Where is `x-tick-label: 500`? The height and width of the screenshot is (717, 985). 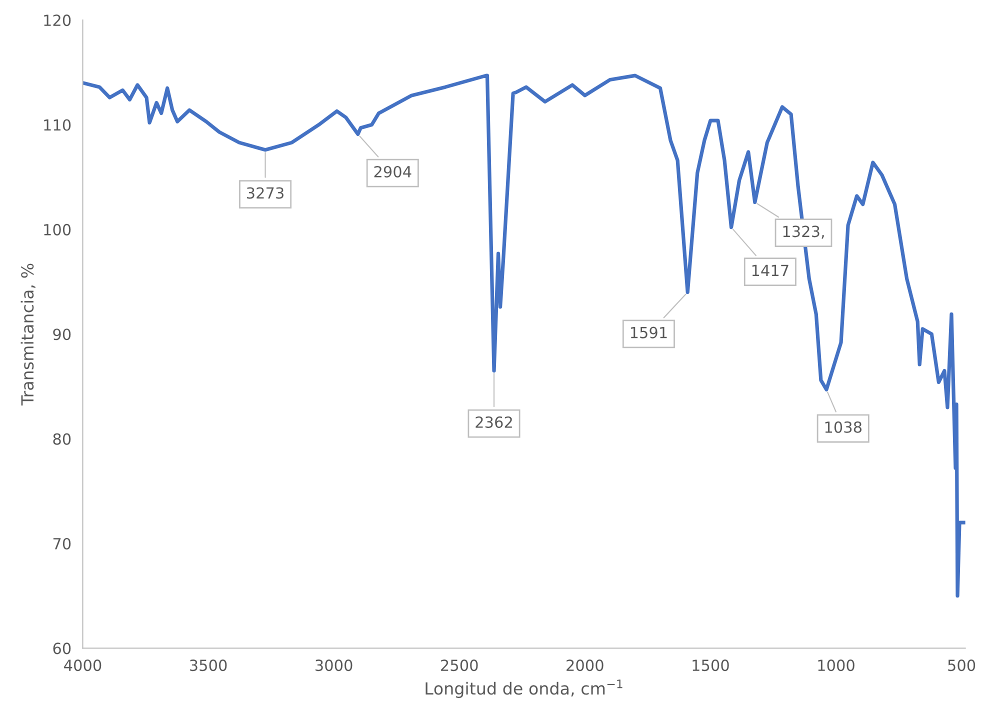 x-tick-label: 500 is located at coordinates (962, 666).